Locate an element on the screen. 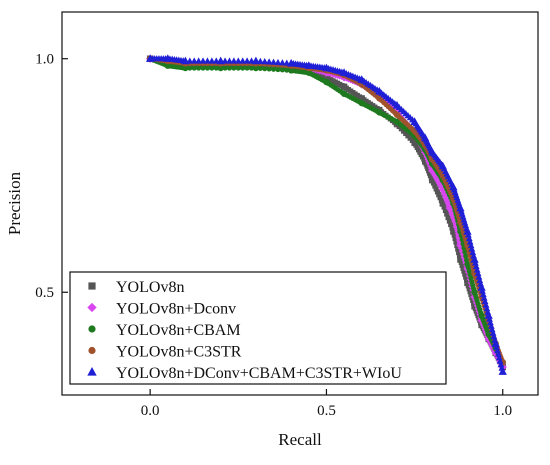 The image size is (550, 465). legend-entry: YOLOv8n+C3STR is located at coordinates (179, 352).